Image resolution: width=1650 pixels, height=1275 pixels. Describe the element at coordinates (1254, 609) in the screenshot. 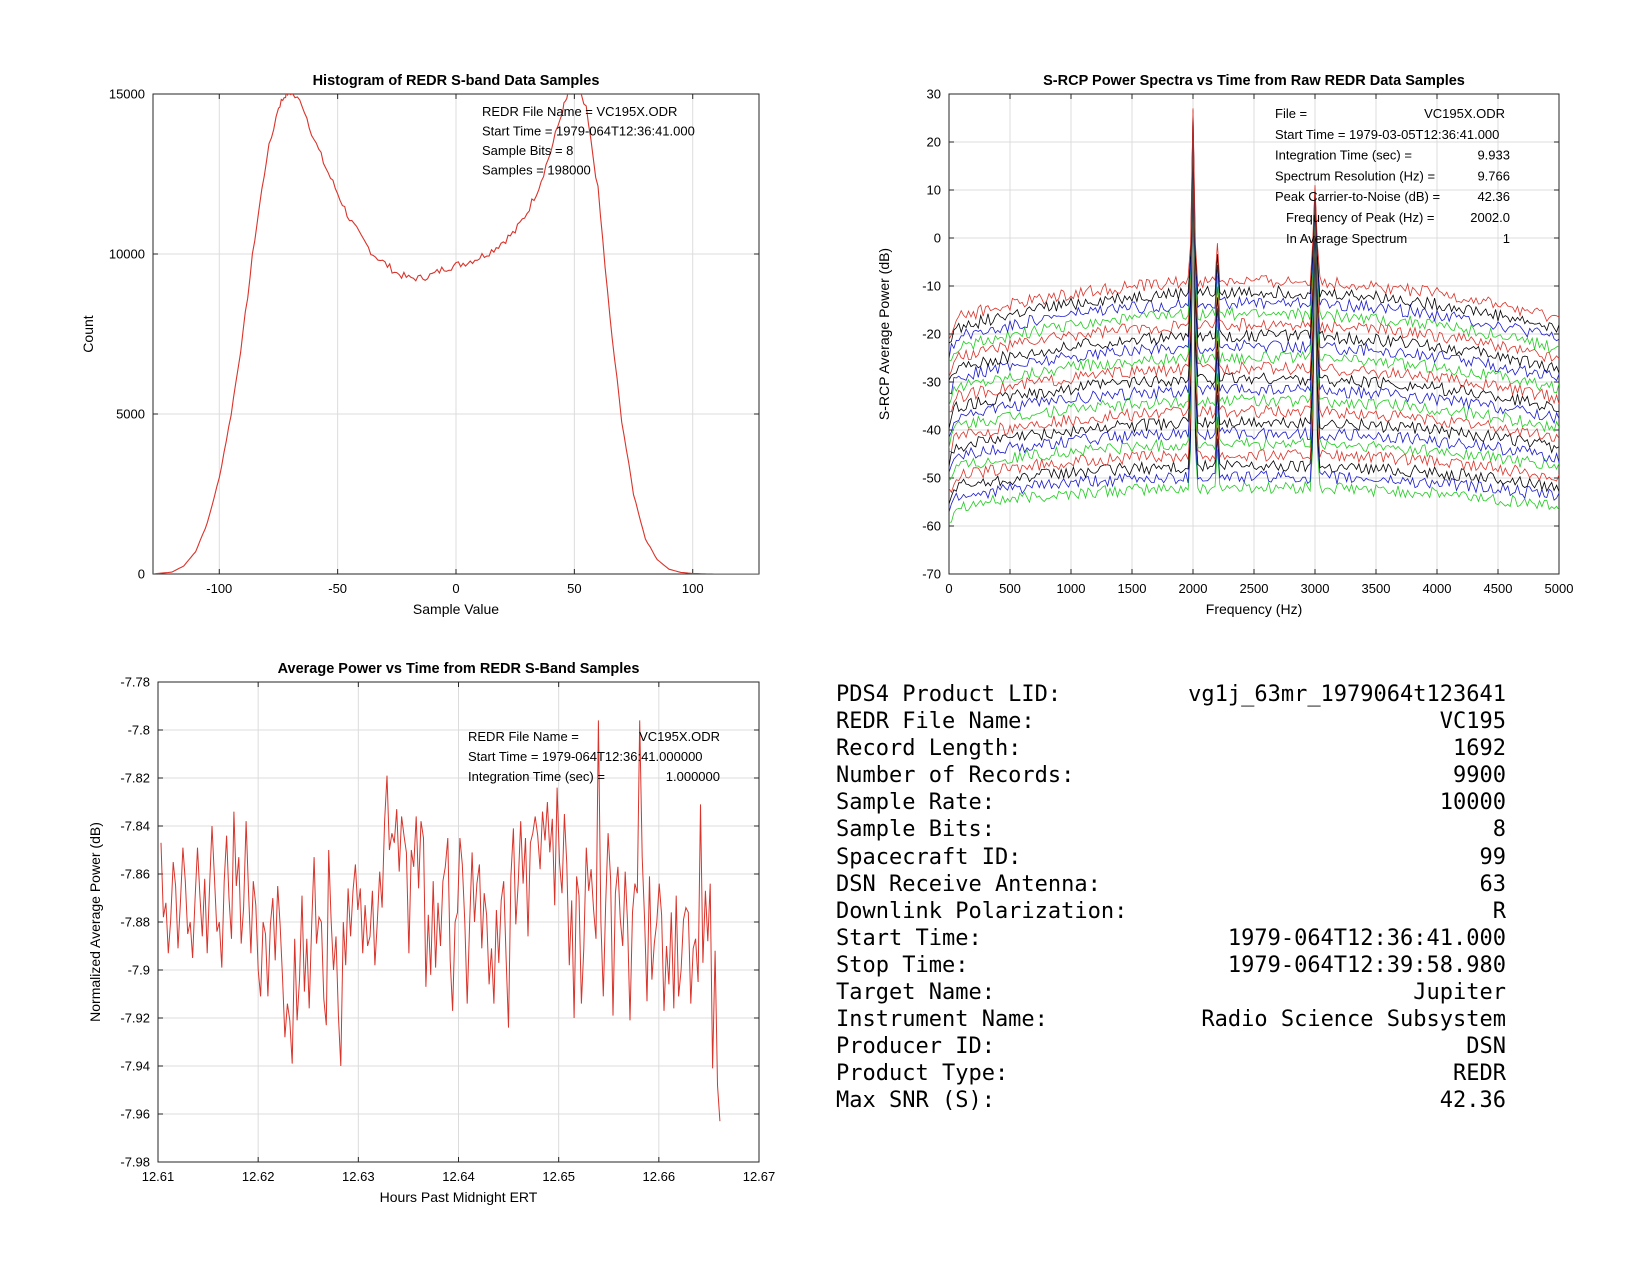

I see `x-axis-label: Frequency (Hz)` at that location.